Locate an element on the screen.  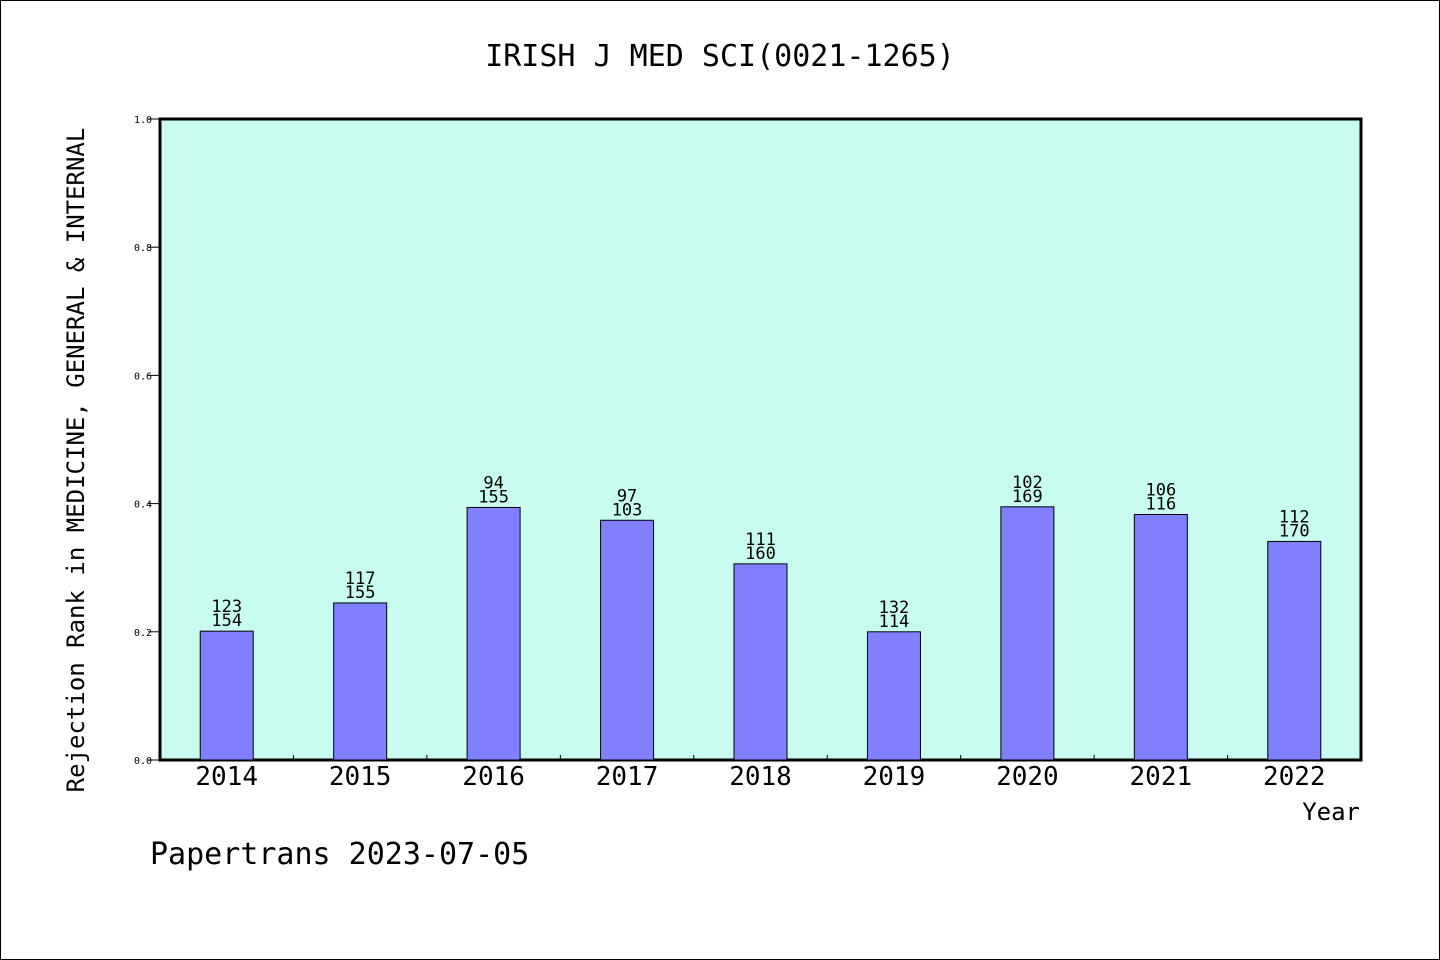
y-tick-label: 0.0 is located at coordinates (143, 761).